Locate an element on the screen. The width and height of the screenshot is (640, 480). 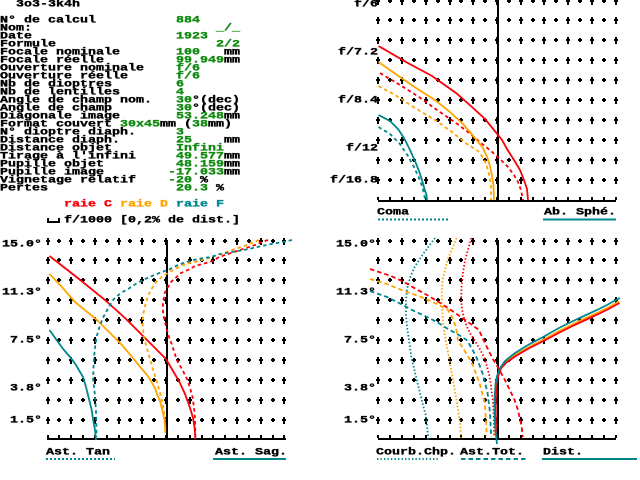
svg-text: Ast. Sag. is located at coordinates (251, 453).